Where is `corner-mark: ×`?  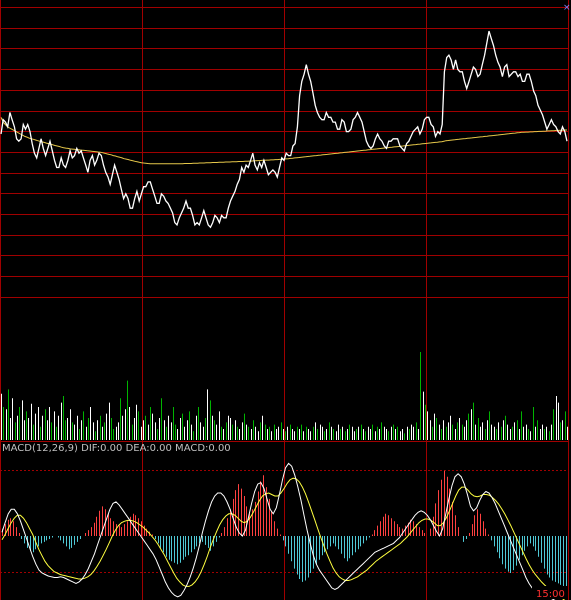
corner-mark: × is located at coordinates (567, 8).